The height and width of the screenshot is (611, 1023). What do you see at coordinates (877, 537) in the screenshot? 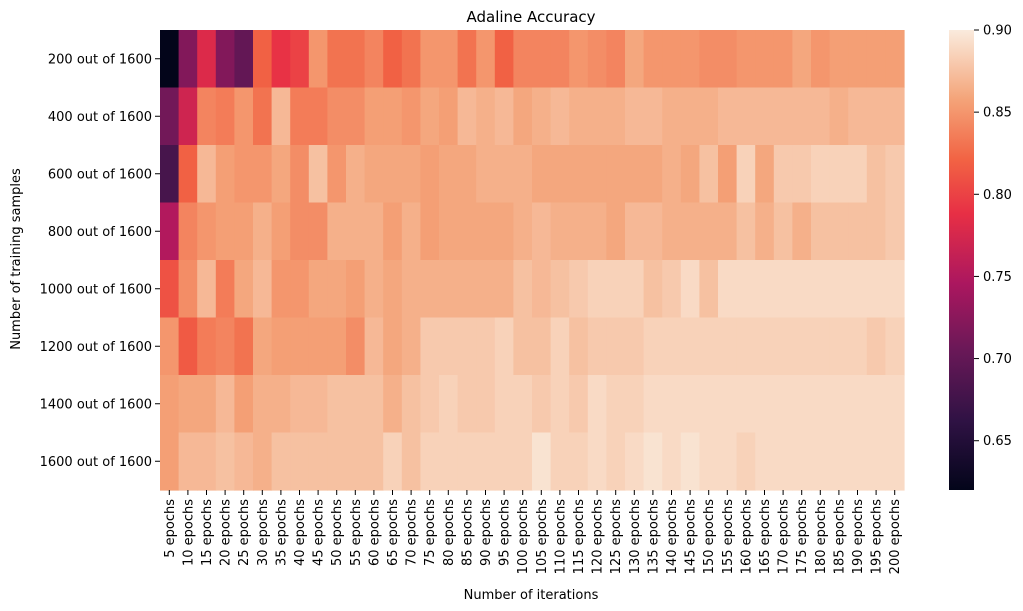
I see `x-tick-label: 195 epochs` at bounding box center [877, 537].